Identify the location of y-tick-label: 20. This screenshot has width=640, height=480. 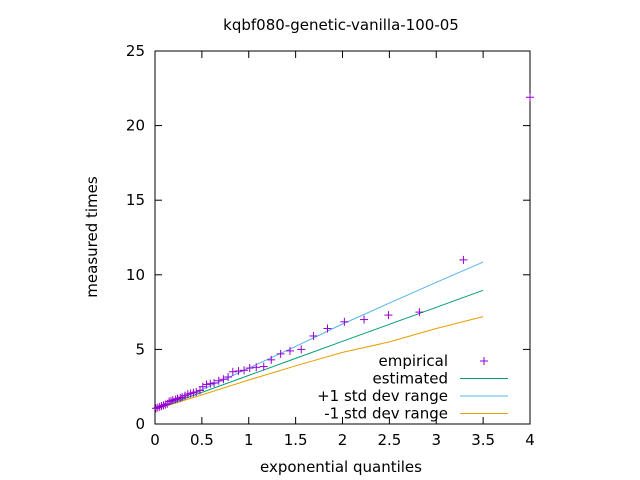
(135, 126).